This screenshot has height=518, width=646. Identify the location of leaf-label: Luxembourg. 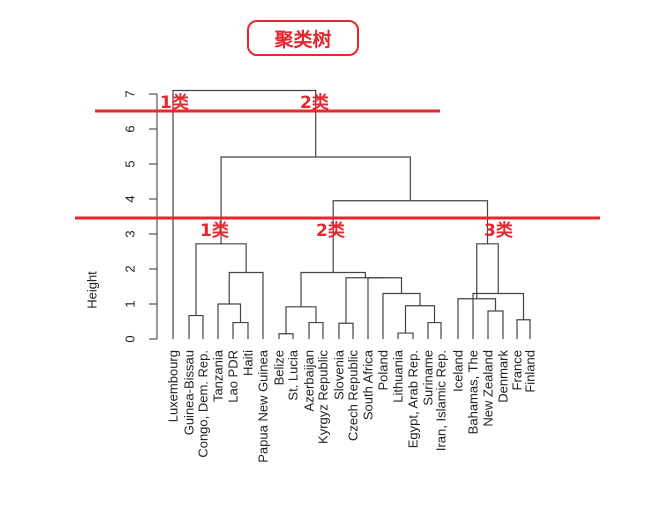
(173, 386).